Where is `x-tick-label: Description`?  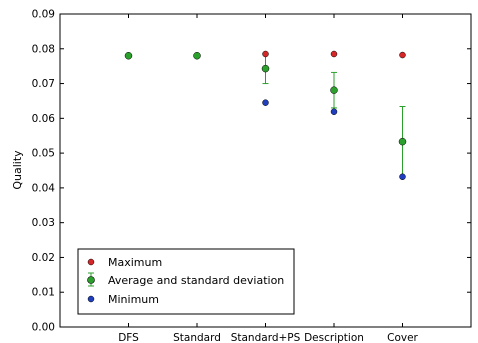 x-tick-label: Description is located at coordinates (334, 337).